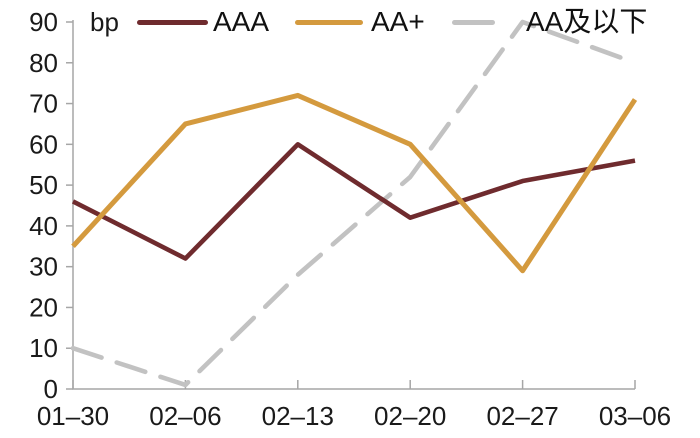 This screenshot has width=700, height=438. I want to click on x-tick-label: 02–13, so click(298, 416).